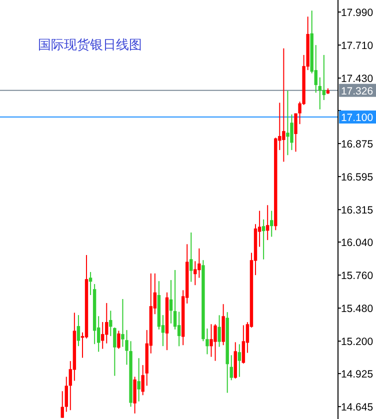 This screenshot has height=419, width=376. Describe the element at coordinates (357, 79) in the screenshot. I see `y-tick-label: 17.430` at that location.